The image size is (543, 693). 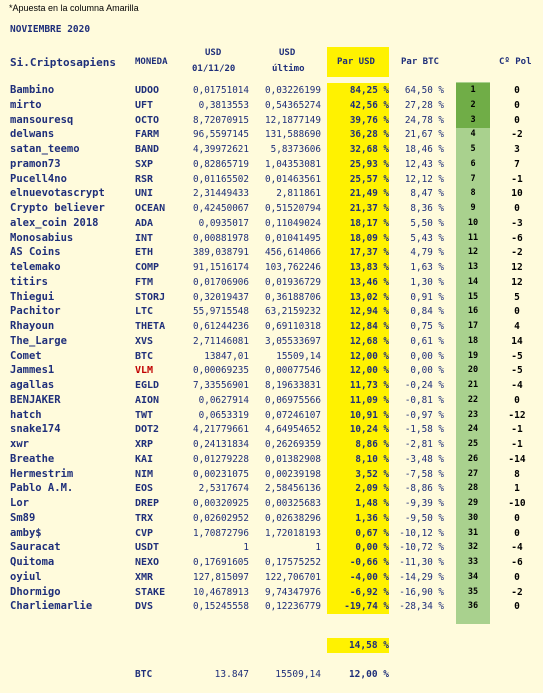 I want to click on coin-symbol: XMR, so click(x=144, y=577).